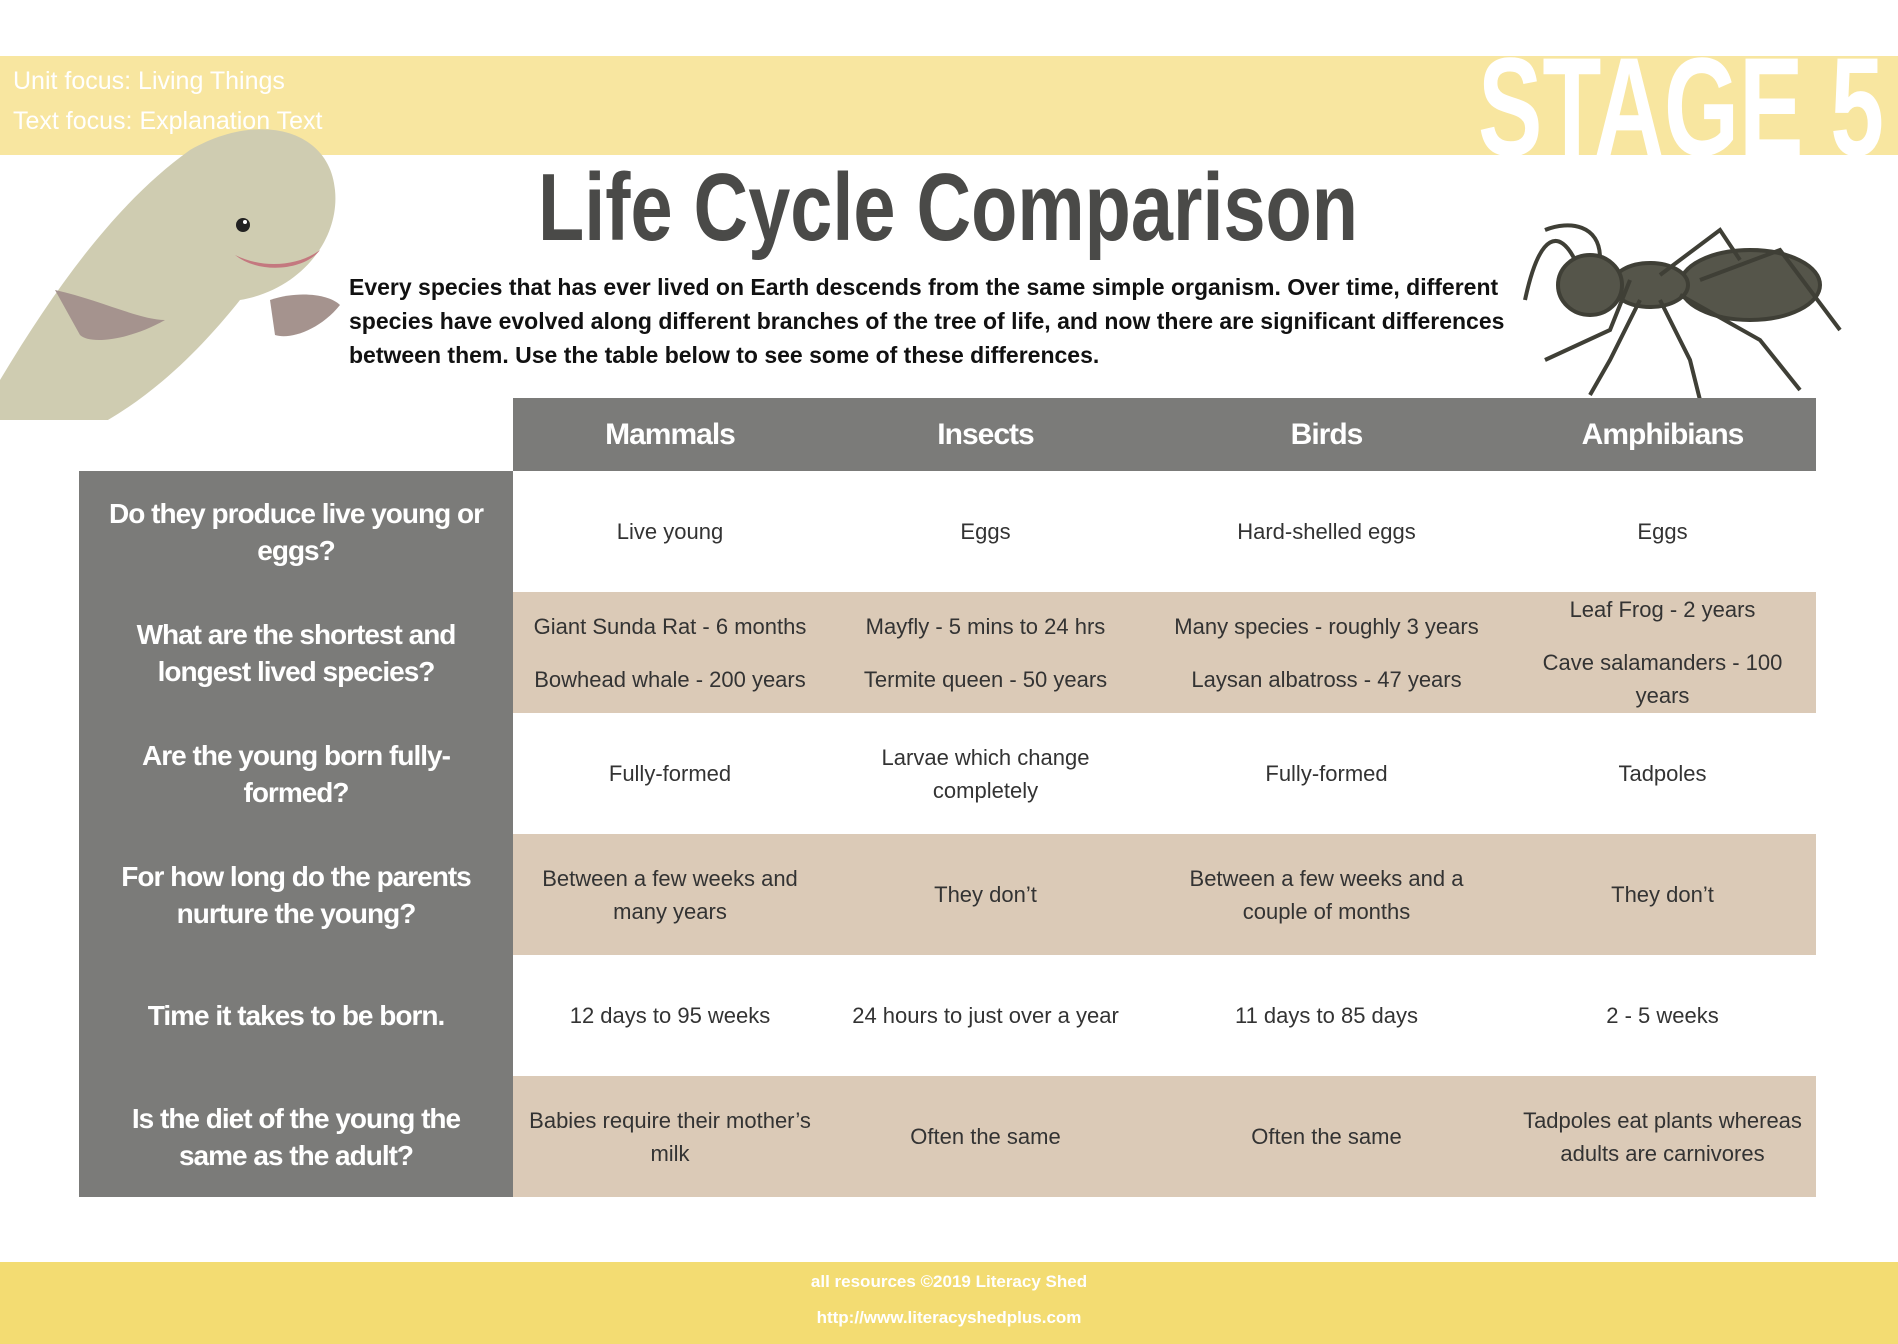 This screenshot has height=1344, width=1898. What do you see at coordinates (949, 105) in the screenshot?
I see `header-band` at bounding box center [949, 105].